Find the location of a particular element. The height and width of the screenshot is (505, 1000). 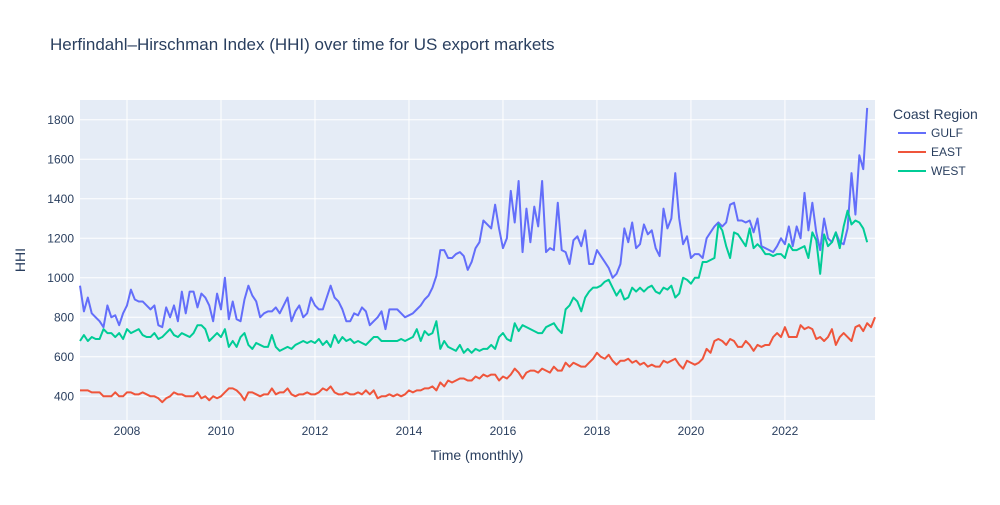

x-tick-label: 2020 is located at coordinates (691, 431).